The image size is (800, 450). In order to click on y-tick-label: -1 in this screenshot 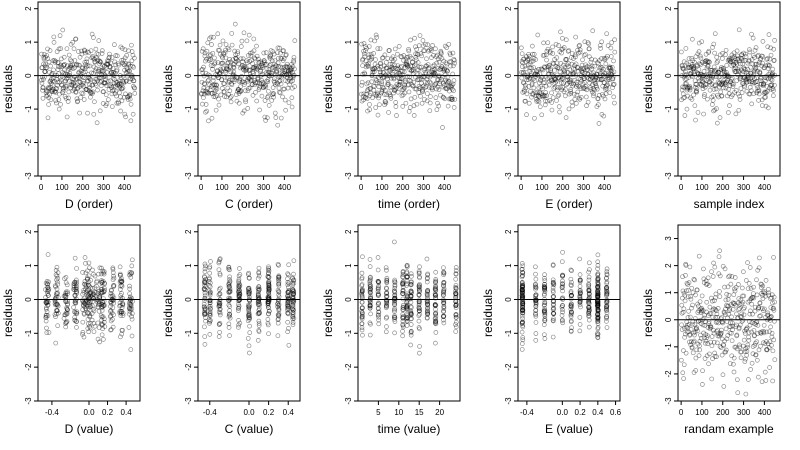, I will do `click(668, 109)`.